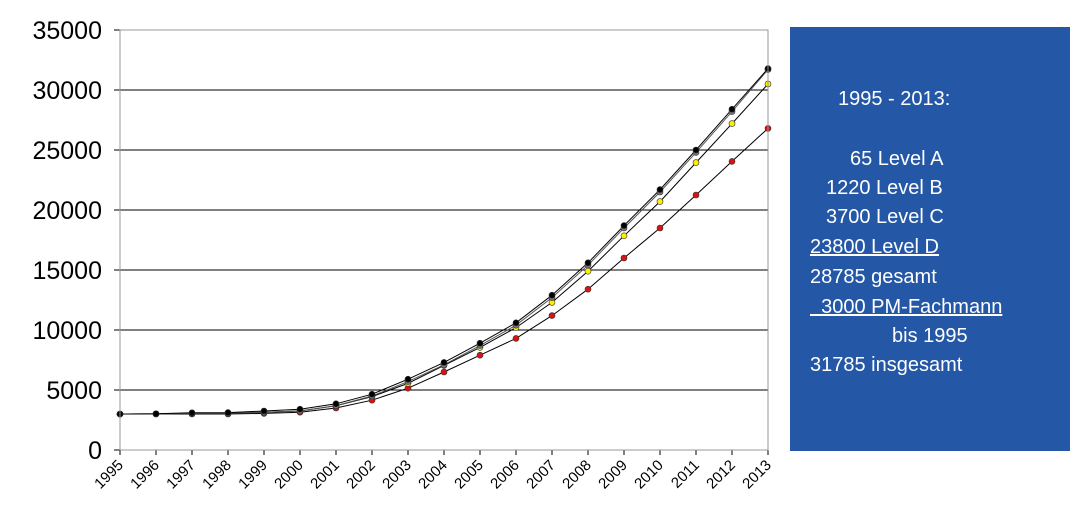 The width and height of the screenshot is (1089, 528). I want to click on x-tick-label: 2001, so click(325, 475).